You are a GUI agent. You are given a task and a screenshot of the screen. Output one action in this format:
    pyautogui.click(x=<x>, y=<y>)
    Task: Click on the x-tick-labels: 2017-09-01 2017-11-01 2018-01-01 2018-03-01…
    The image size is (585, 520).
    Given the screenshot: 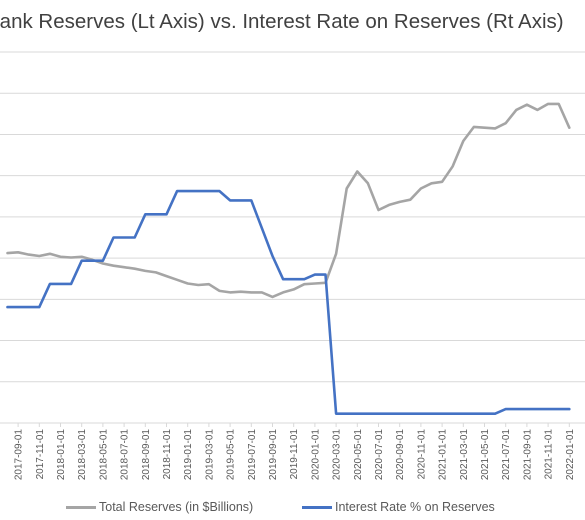 What is the action you would take?
    pyautogui.click(x=295, y=451)
    